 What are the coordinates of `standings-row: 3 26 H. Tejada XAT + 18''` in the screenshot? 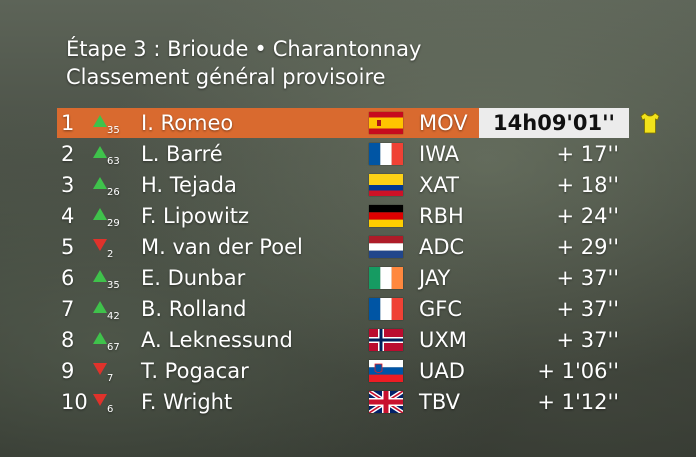 It's located at (343, 185).